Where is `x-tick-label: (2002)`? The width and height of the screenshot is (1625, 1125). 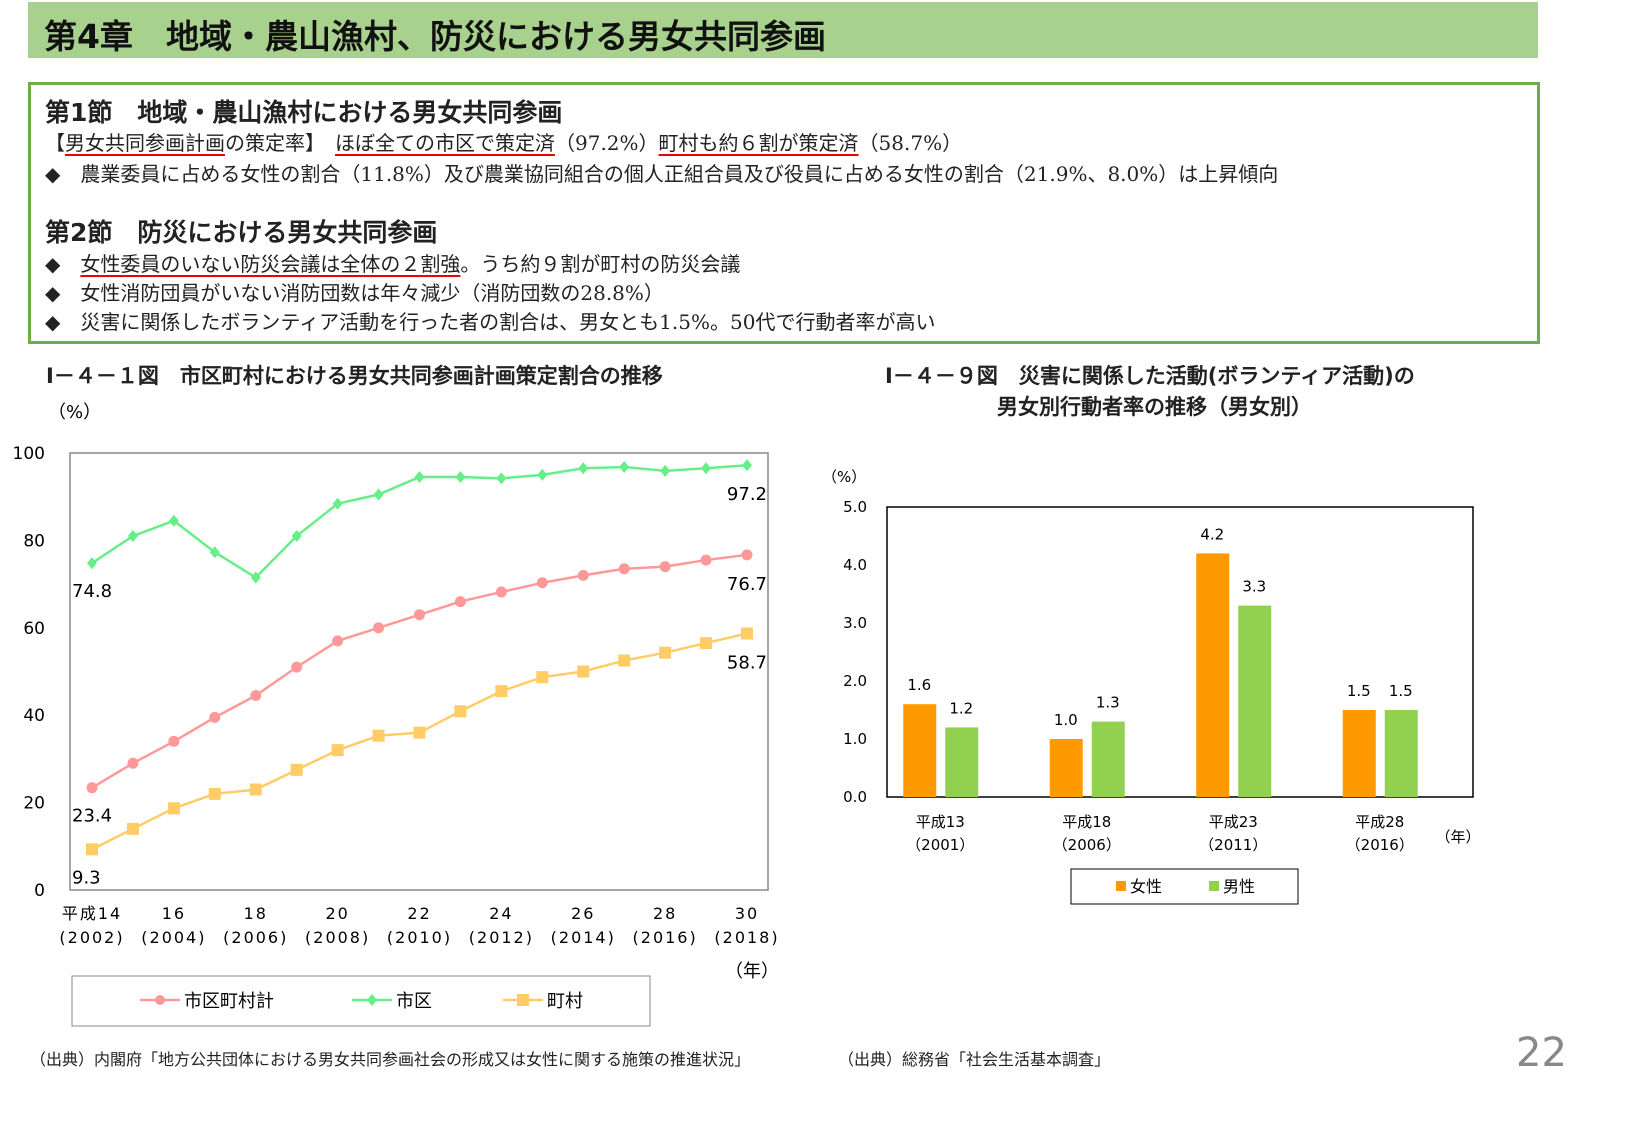 x-tick-label: (2002) is located at coordinates (91, 937).